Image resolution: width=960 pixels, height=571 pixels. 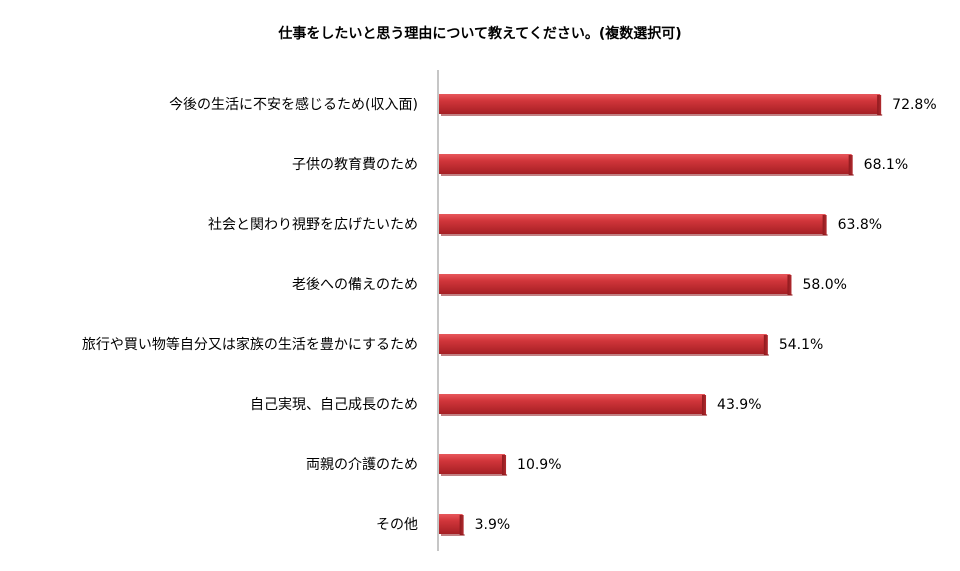 I want to click on value-label: 72.8%, so click(x=914, y=105).